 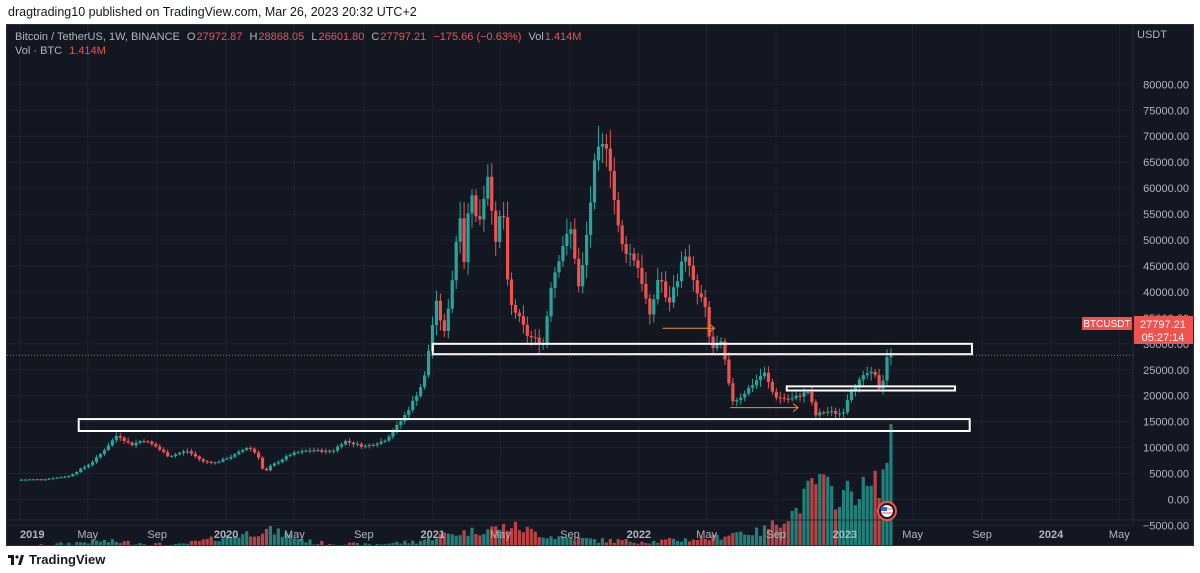 What do you see at coordinates (97, 37) in the screenshot?
I see `legend-symbol: Bitcoin / TetherUS, 1W, BINANCE` at bounding box center [97, 37].